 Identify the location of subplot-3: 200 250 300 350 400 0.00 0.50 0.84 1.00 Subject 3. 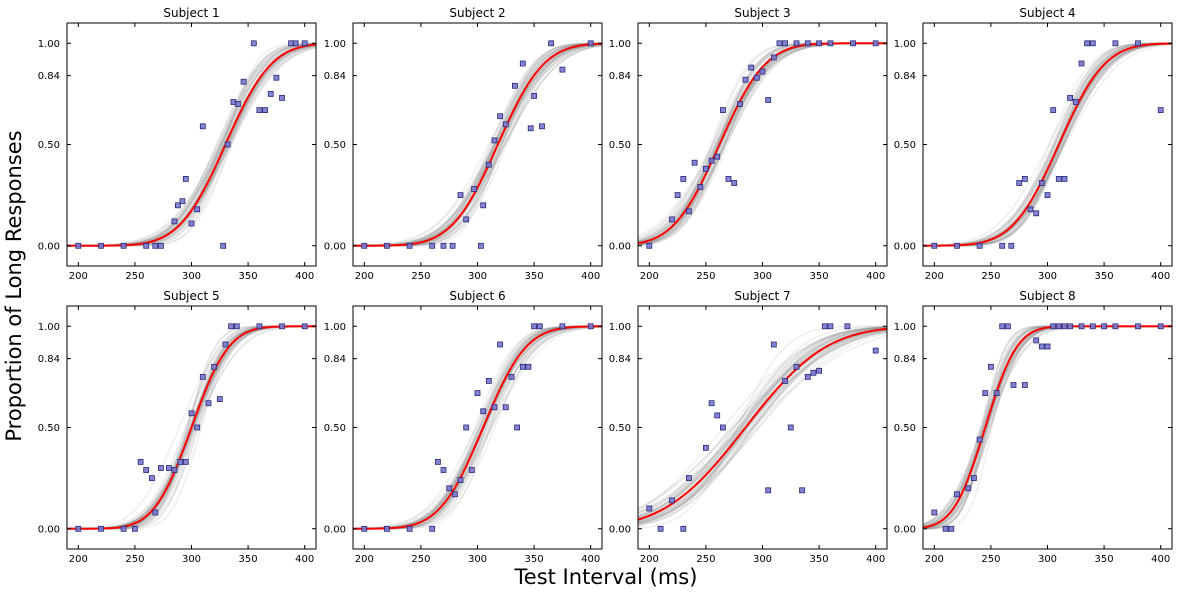
(748, 144).